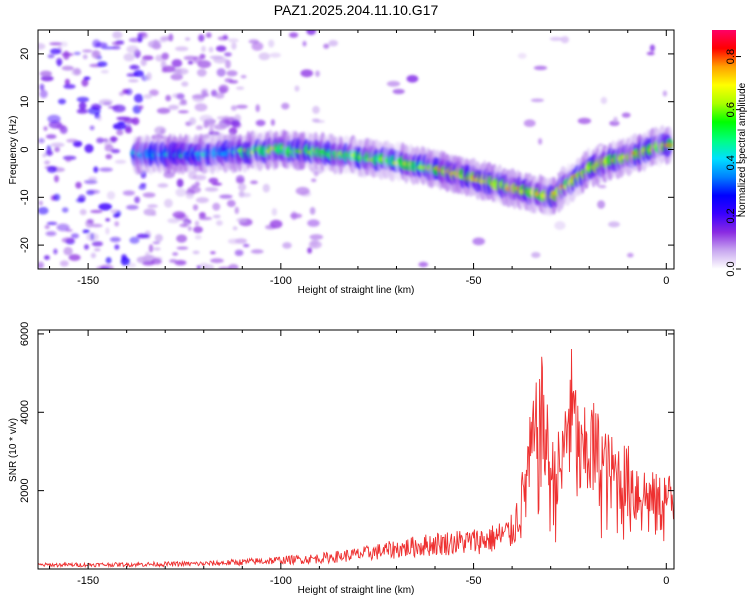 This screenshot has width=750, height=600. Describe the element at coordinates (733, 163) in the screenshot. I see `colorbar-ticks: 0.0 0.2 0.4 0.6 0.8` at that location.